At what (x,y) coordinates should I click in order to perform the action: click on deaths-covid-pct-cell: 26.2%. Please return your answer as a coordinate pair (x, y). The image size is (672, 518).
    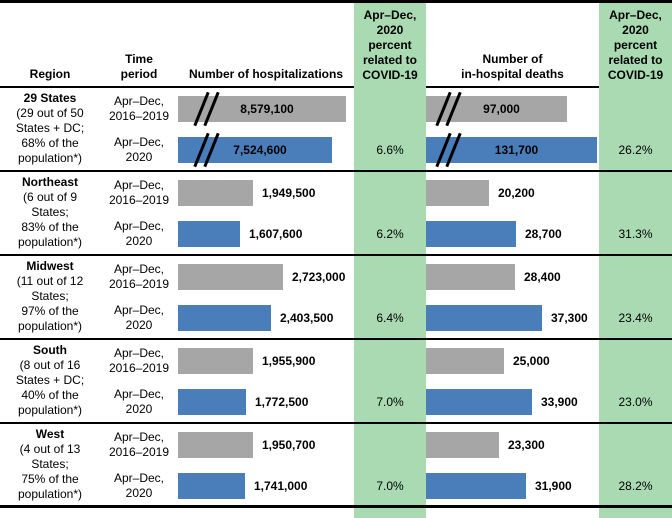
    Looking at the image, I should click on (635, 129).